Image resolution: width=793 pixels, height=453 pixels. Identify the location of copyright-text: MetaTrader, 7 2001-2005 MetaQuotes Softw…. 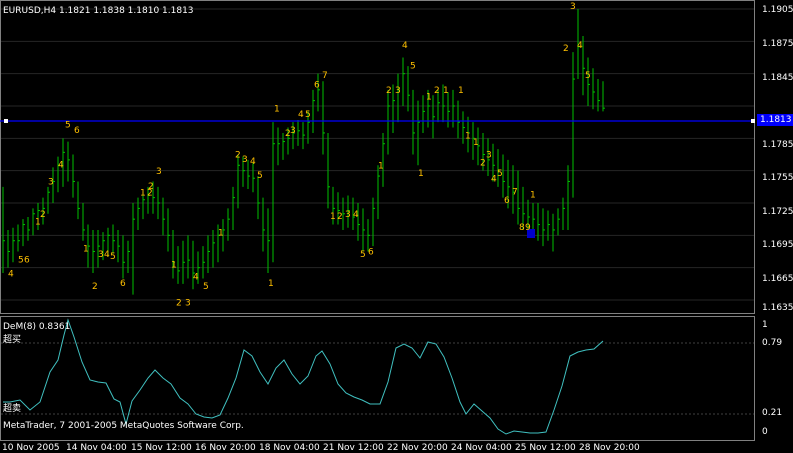
(123, 426).